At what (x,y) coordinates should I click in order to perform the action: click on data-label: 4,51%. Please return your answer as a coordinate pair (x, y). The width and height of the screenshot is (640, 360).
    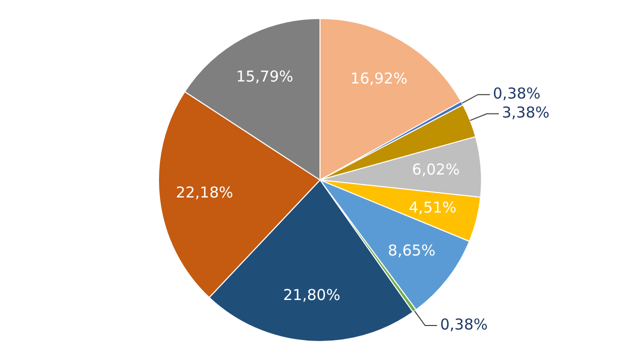
    Looking at the image, I should click on (432, 207).